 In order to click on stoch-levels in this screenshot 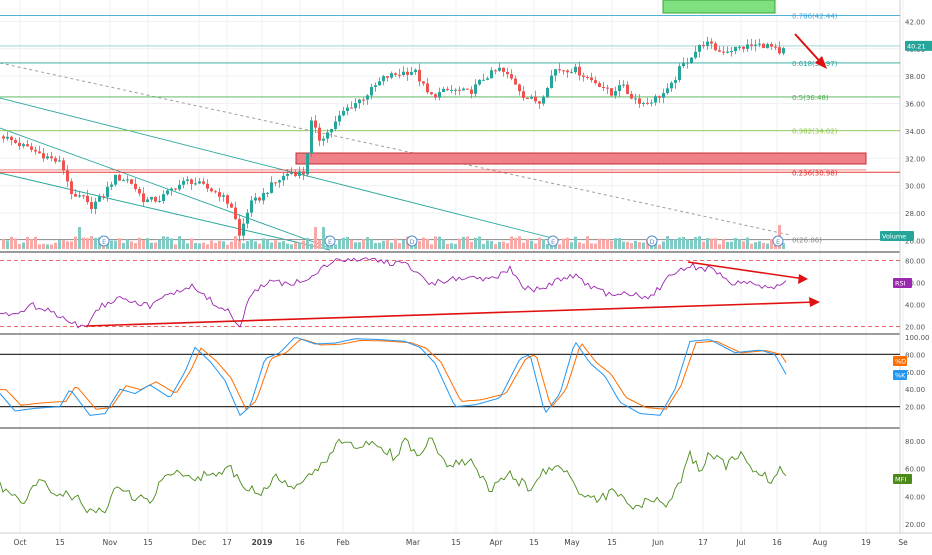, I will do `click(450, 380)`.